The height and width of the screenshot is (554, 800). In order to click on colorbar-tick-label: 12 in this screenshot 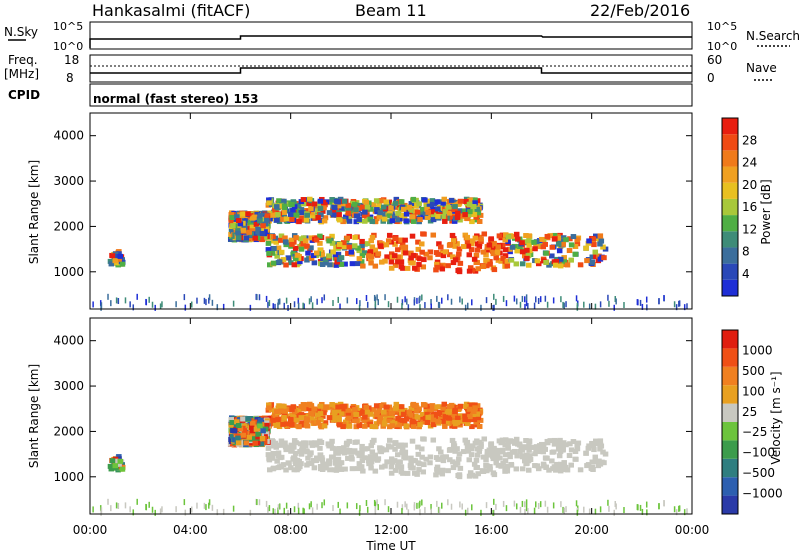, I will do `click(749, 229)`.